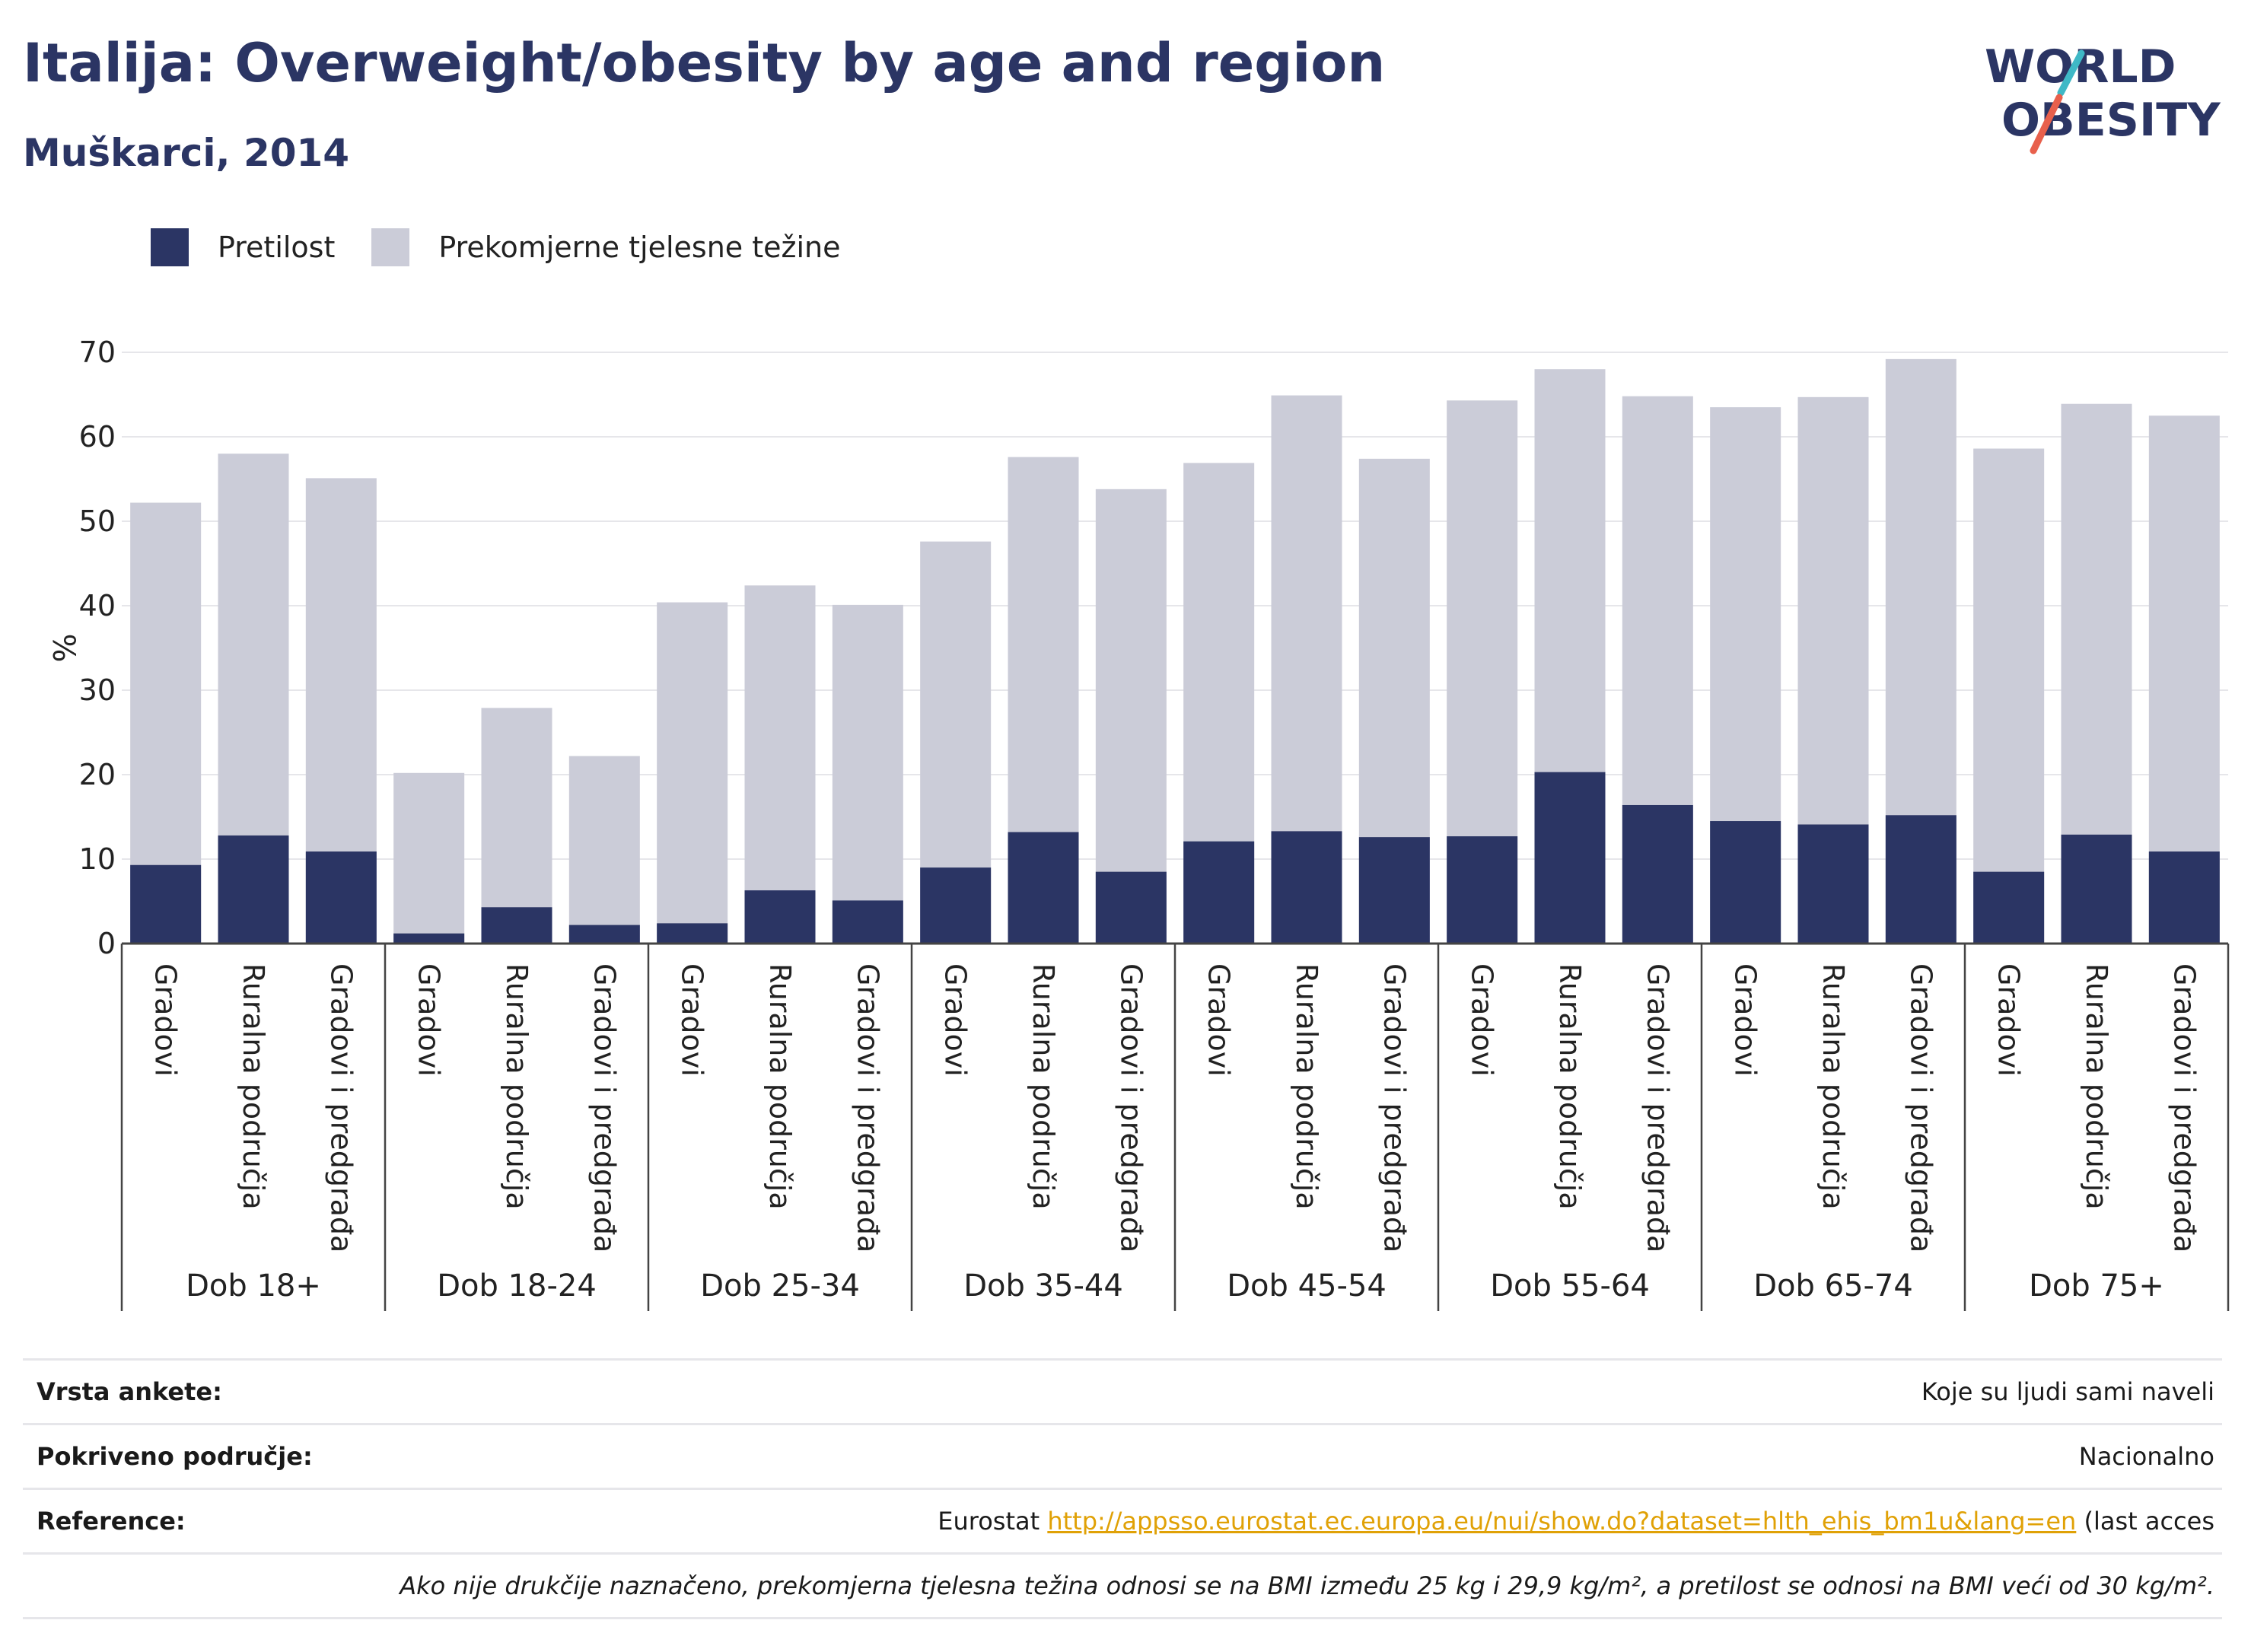  Describe the element at coordinates (2046, 124) in the screenshot. I see `logo-slash-red` at that location.